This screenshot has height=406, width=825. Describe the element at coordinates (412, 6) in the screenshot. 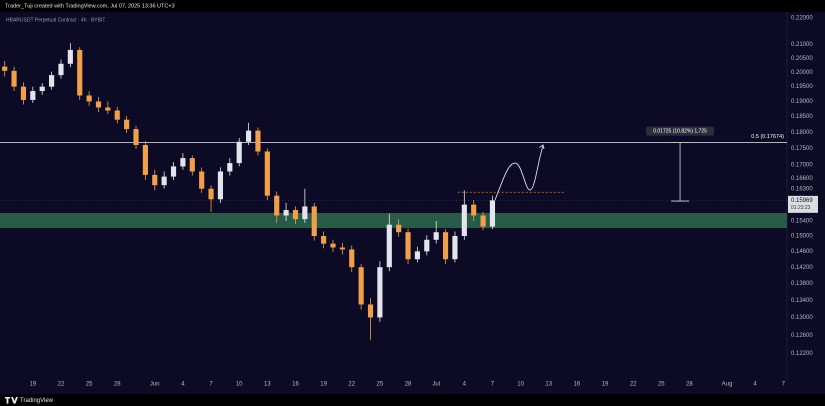

I see `header-bar` at that location.